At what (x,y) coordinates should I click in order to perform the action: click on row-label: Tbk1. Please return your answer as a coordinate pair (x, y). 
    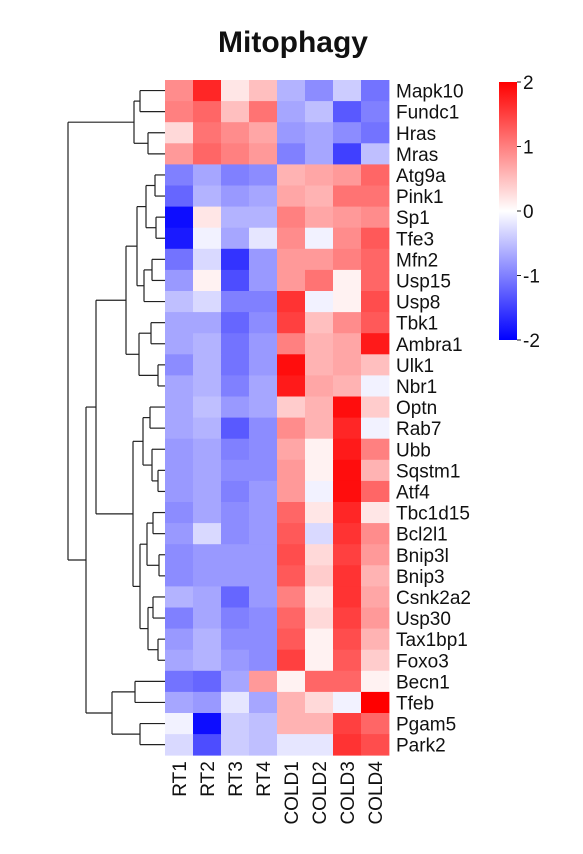
    Looking at the image, I should click on (417, 324).